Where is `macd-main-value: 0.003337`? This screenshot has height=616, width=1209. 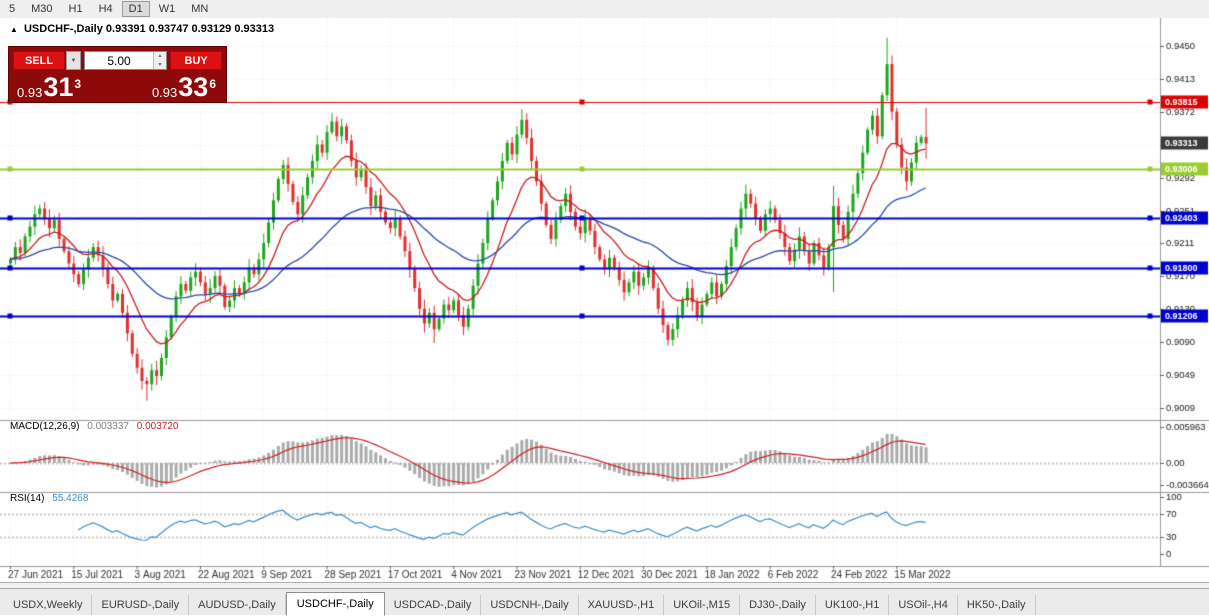 macd-main-value: 0.003337 is located at coordinates (108, 426).